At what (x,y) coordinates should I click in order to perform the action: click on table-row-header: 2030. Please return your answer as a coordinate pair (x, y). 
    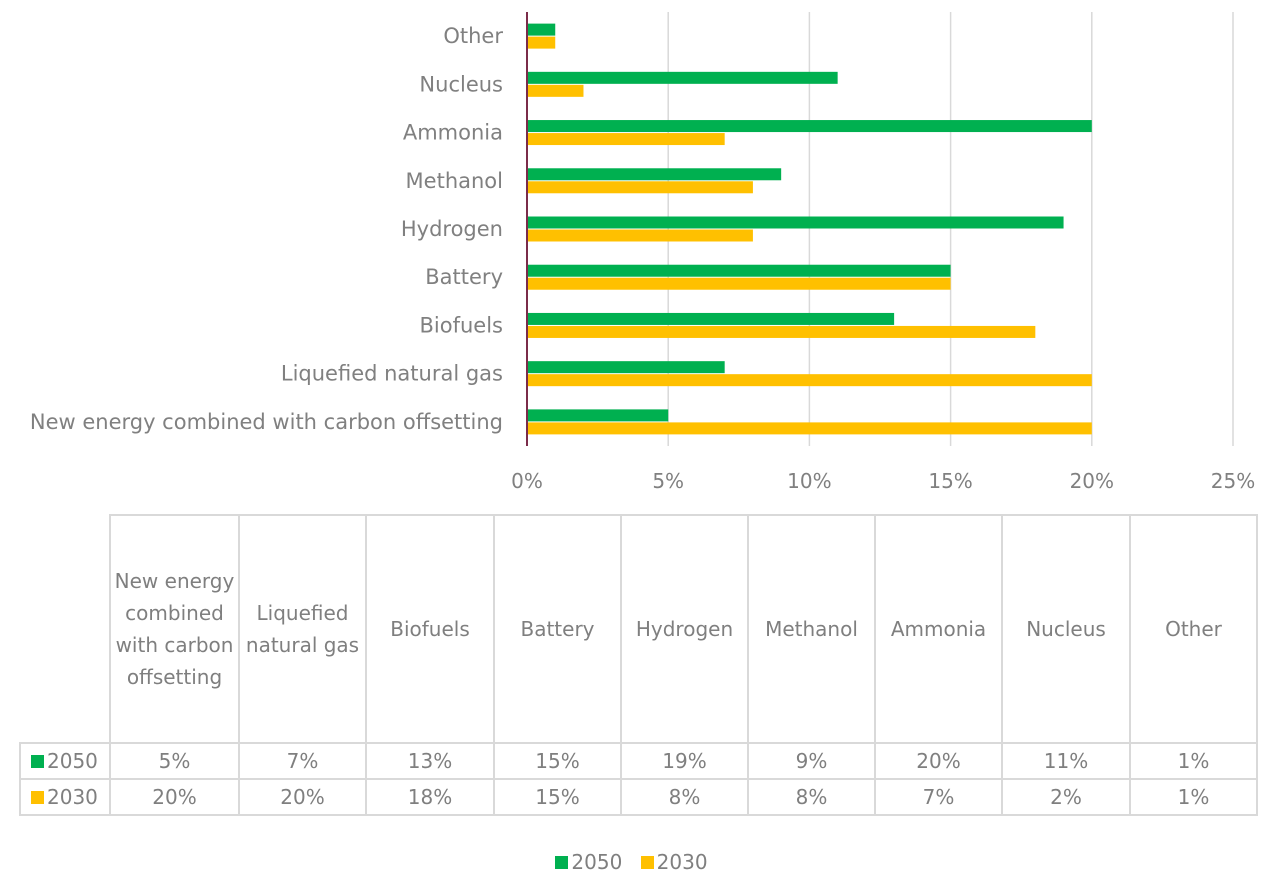
    Looking at the image, I should click on (65, 797).